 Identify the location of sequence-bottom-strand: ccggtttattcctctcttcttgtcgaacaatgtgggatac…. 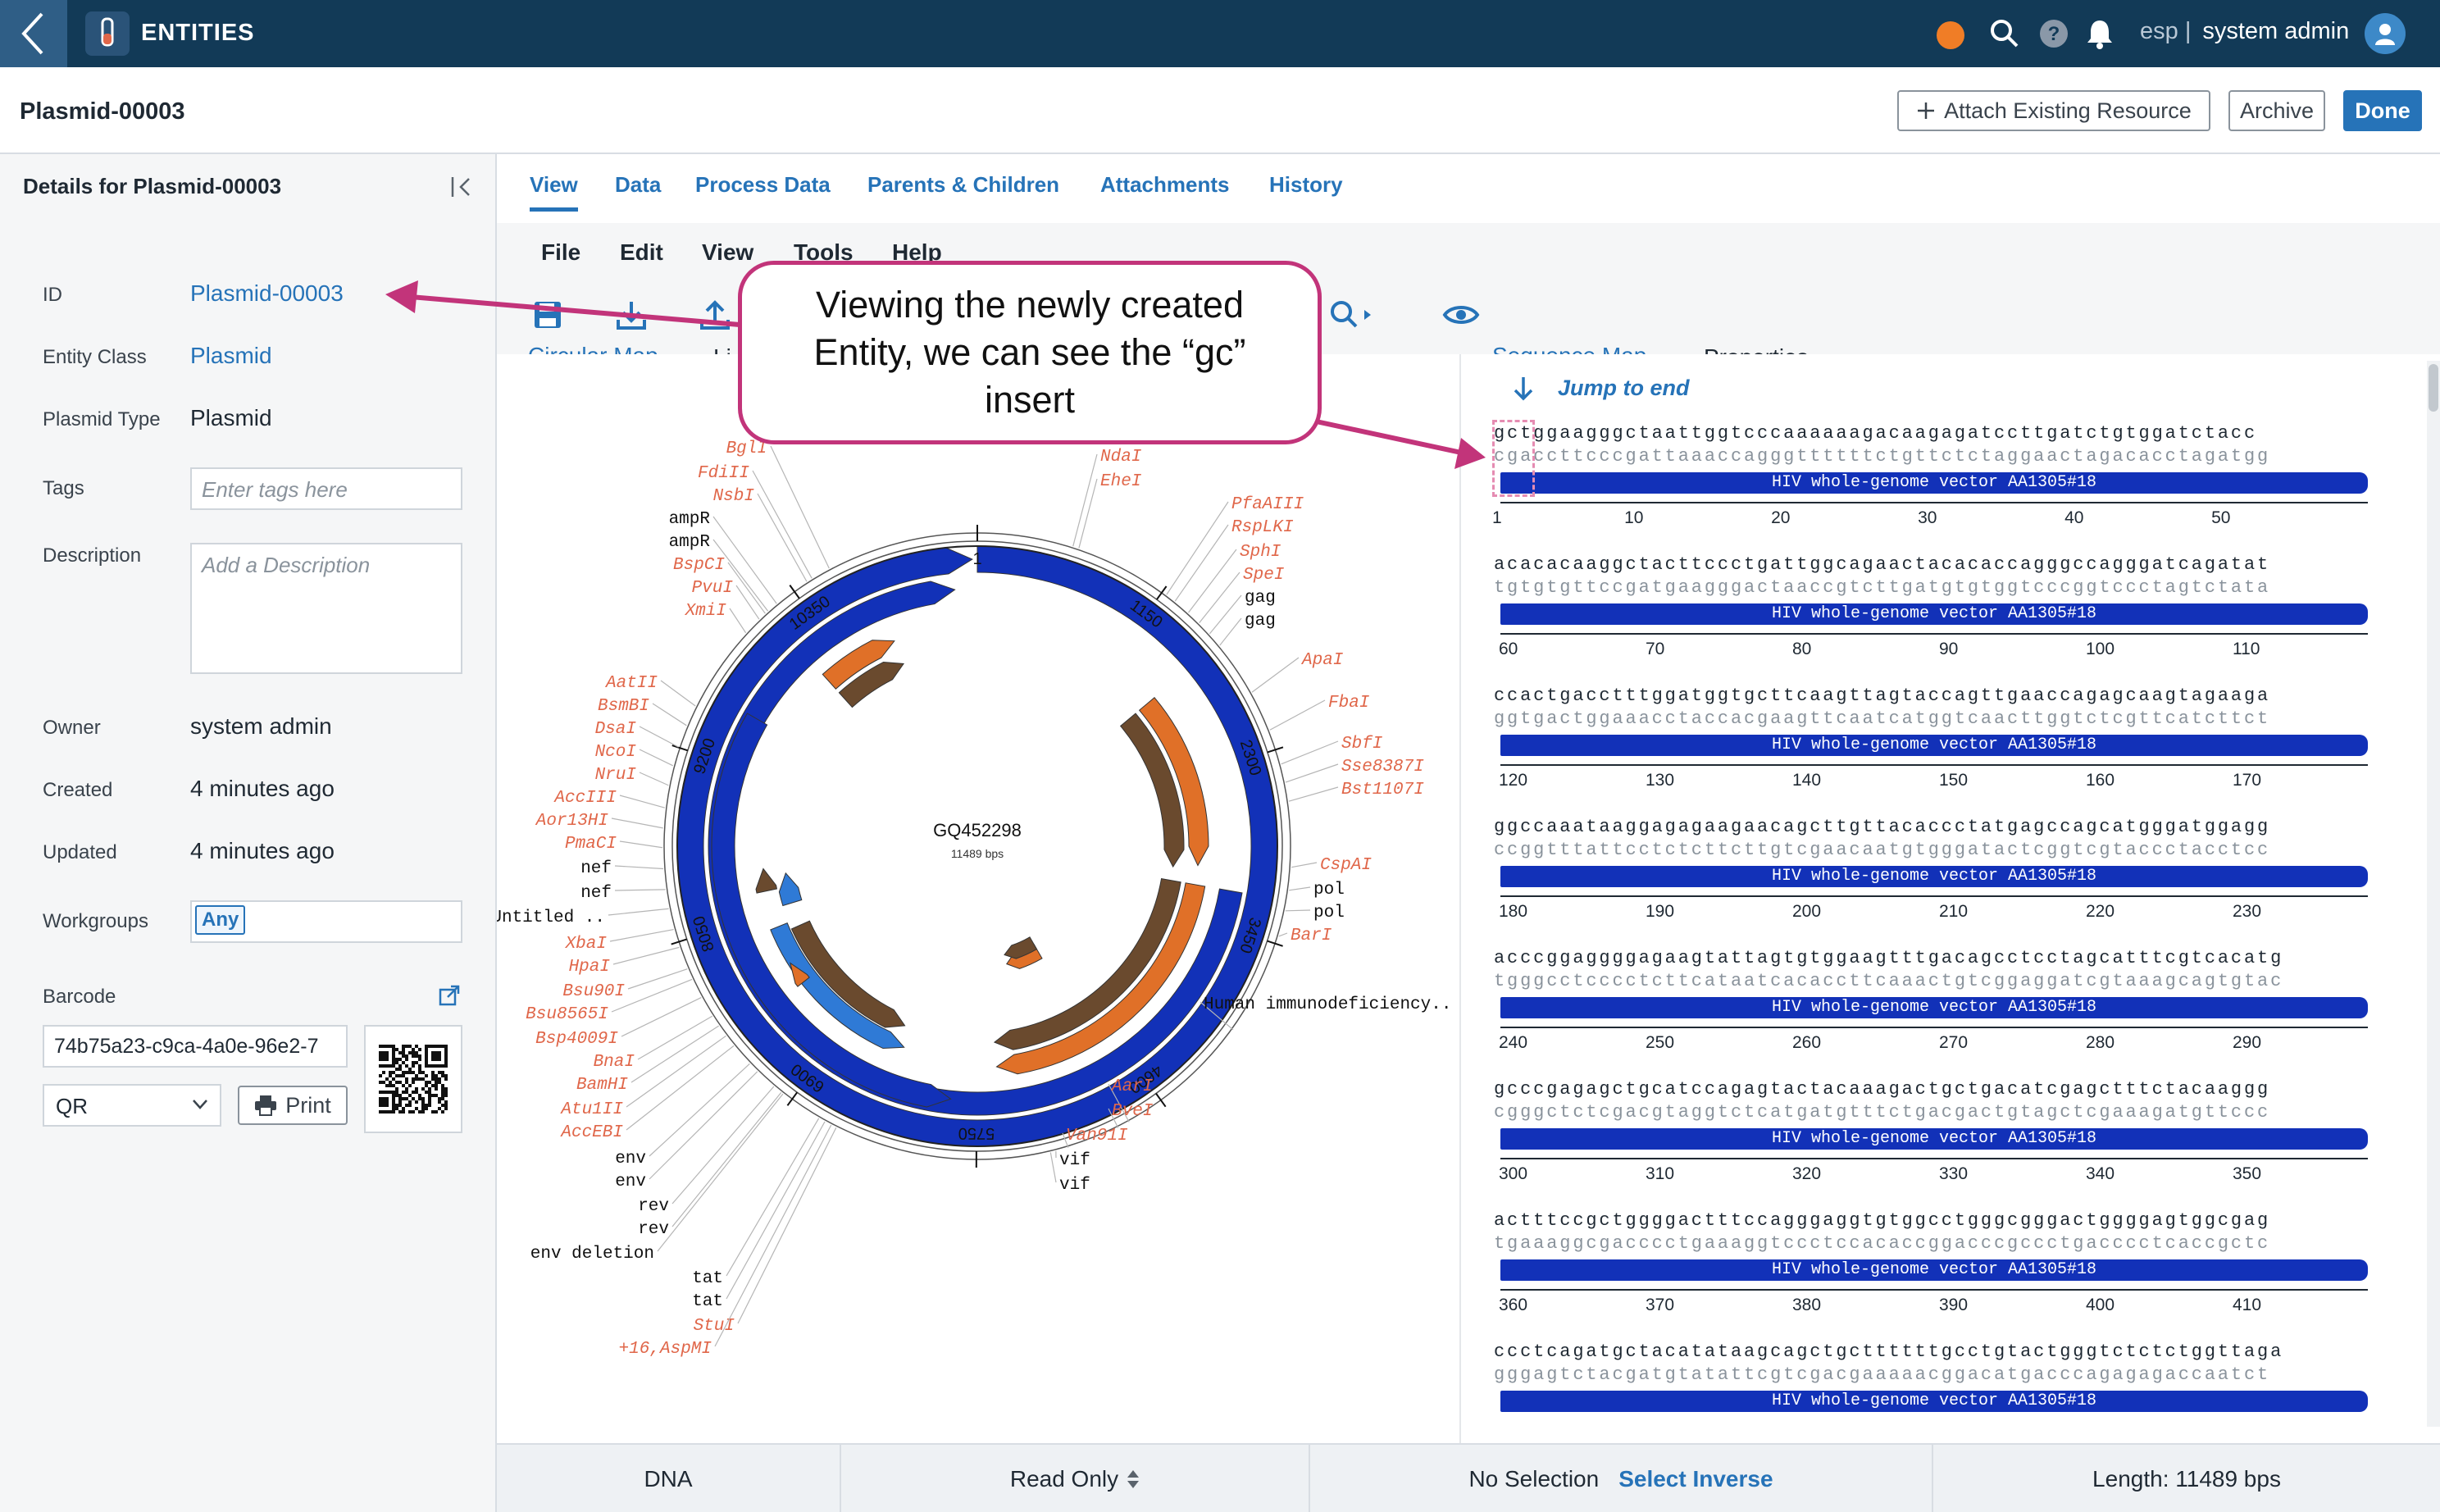
(1883, 850).